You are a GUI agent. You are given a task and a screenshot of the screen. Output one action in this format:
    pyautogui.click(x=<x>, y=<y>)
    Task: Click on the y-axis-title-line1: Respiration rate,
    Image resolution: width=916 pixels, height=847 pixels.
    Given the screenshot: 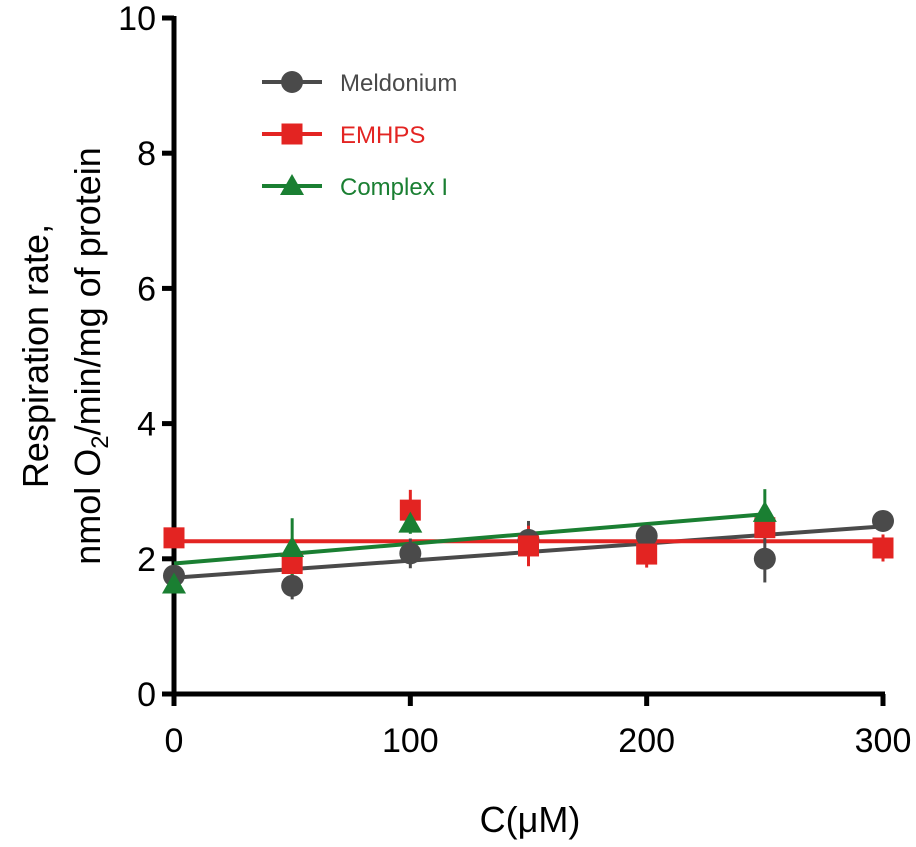 What is the action you would take?
    pyautogui.click(x=35, y=356)
    